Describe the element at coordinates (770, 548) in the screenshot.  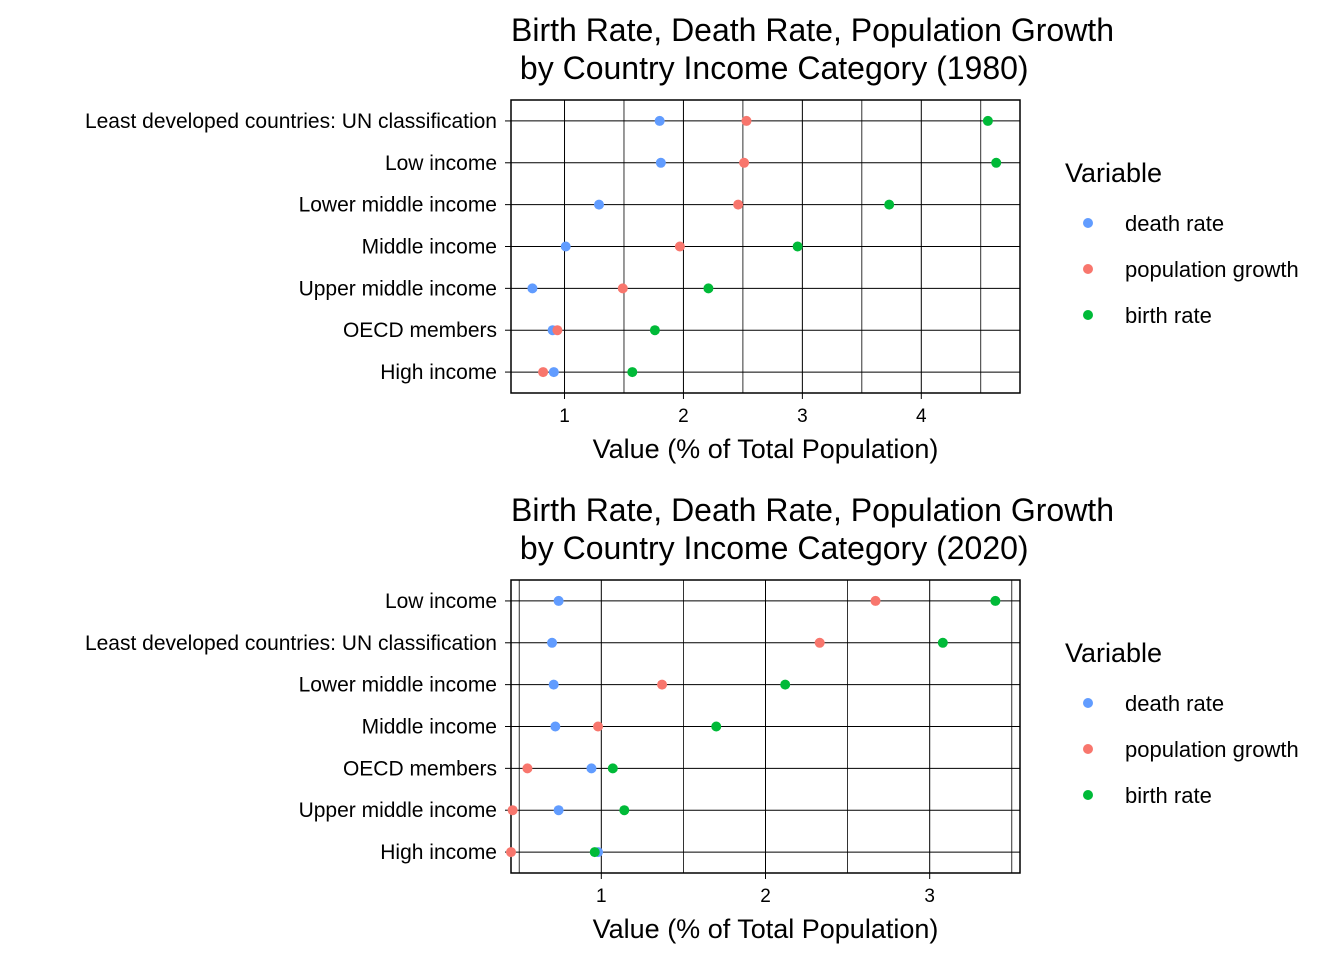
I see `chart-title-line: by Country Income Category (2020)` at that location.